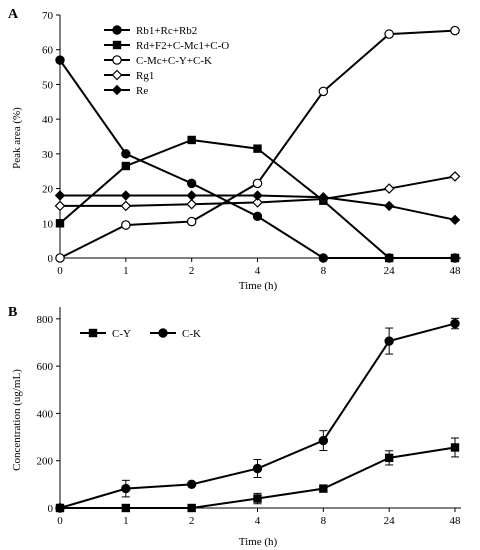 This screenshot has height=550, width=480. Describe the element at coordinates (191, 334) in the screenshot. I see `panel-b-legend-label: C-K` at that location.